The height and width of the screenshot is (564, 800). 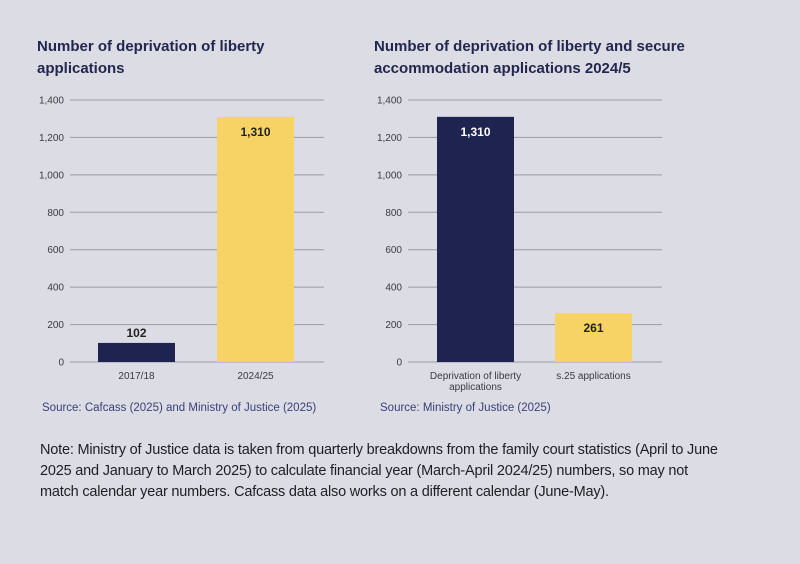 What do you see at coordinates (475, 376) in the screenshot?
I see `x-category-label: Deprivation of liberty` at bounding box center [475, 376].